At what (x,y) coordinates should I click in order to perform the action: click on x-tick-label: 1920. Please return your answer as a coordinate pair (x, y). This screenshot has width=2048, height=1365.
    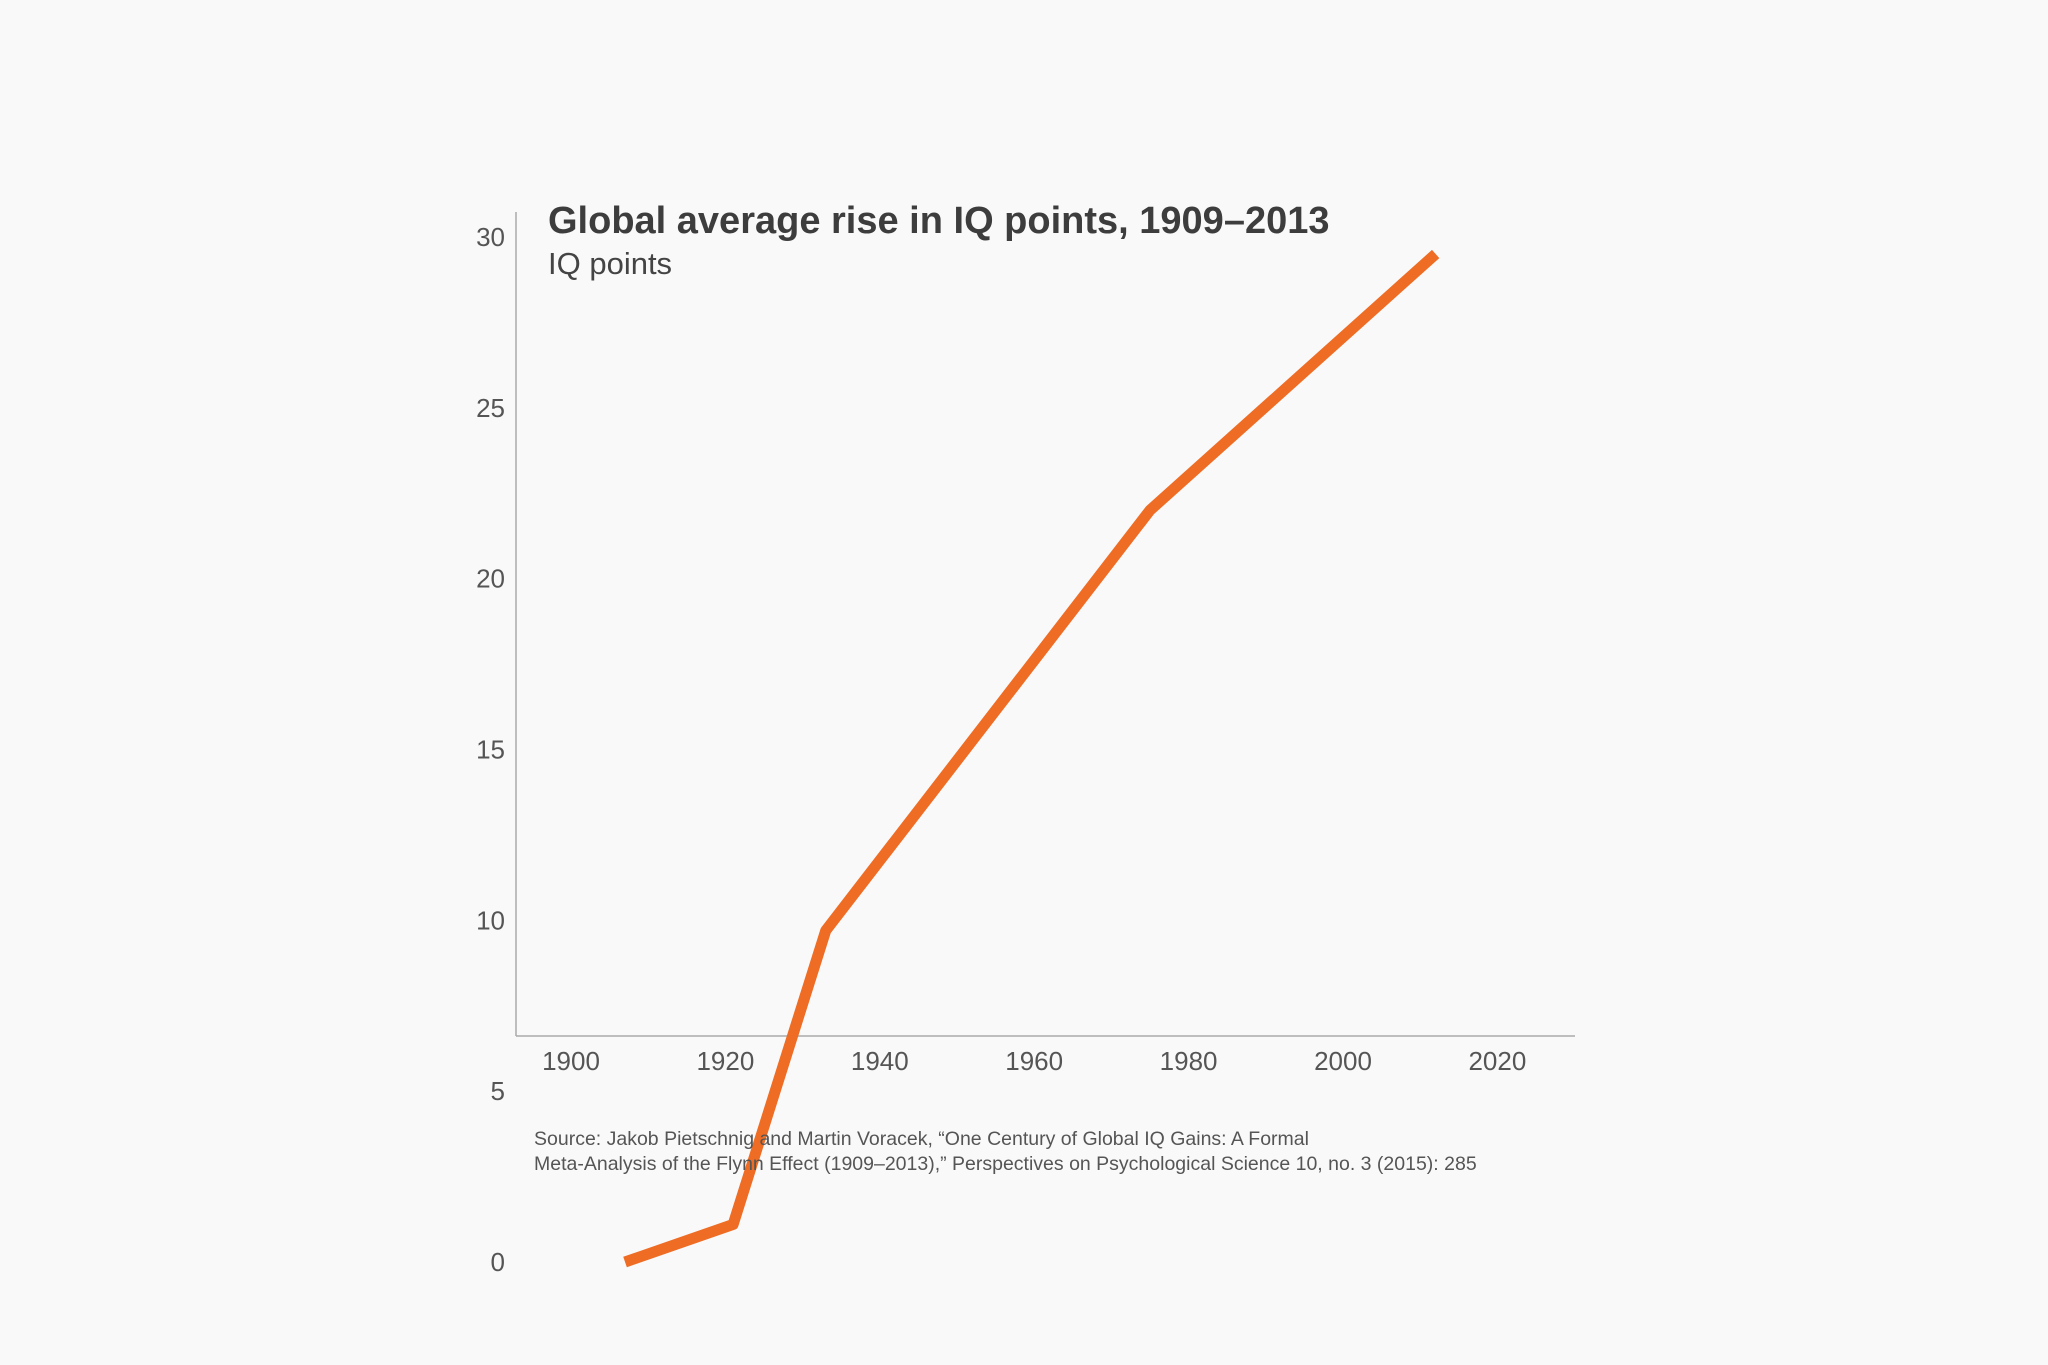
    Looking at the image, I should click on (725, 1061).